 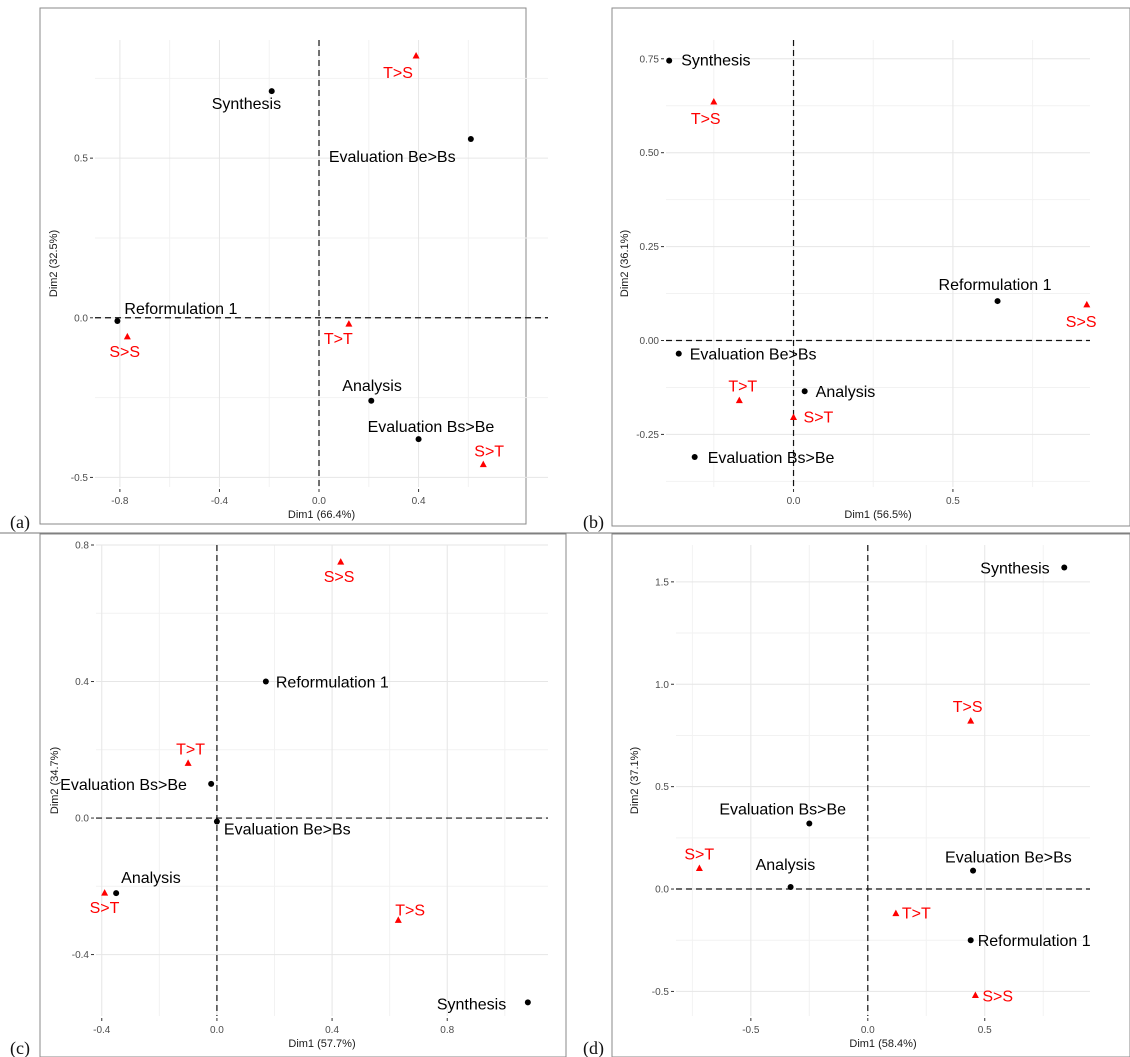 I want to click on y-axis-title: Dim2 (32.5%), so click(x=54, y=263).